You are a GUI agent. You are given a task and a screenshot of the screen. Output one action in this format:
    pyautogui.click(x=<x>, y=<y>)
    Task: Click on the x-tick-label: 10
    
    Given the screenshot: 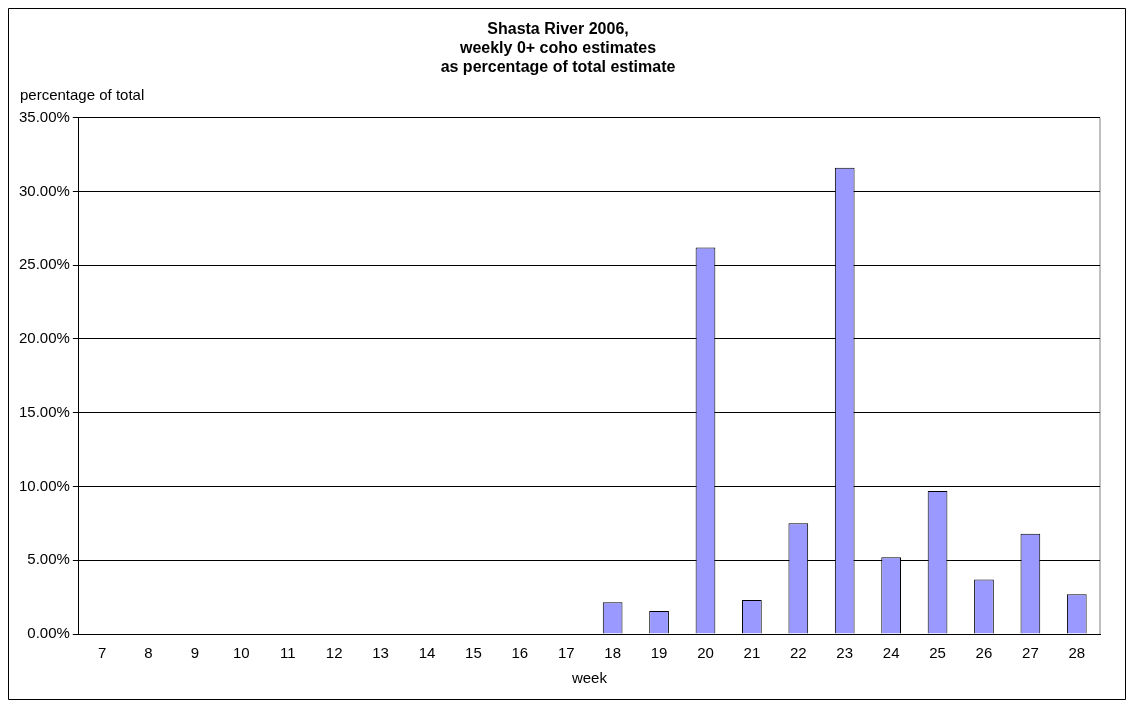 What is the action you would take?
    pyautogui.click(x=241, y=653)
    